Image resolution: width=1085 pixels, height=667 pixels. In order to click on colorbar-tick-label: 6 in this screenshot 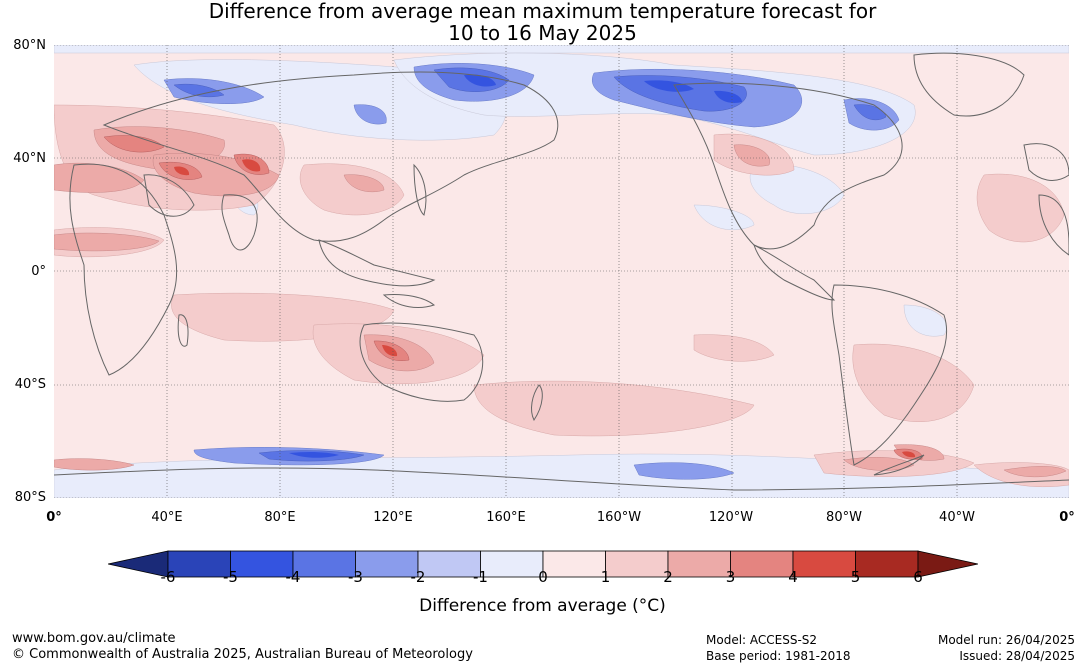, I will do `click(918, 577)`.